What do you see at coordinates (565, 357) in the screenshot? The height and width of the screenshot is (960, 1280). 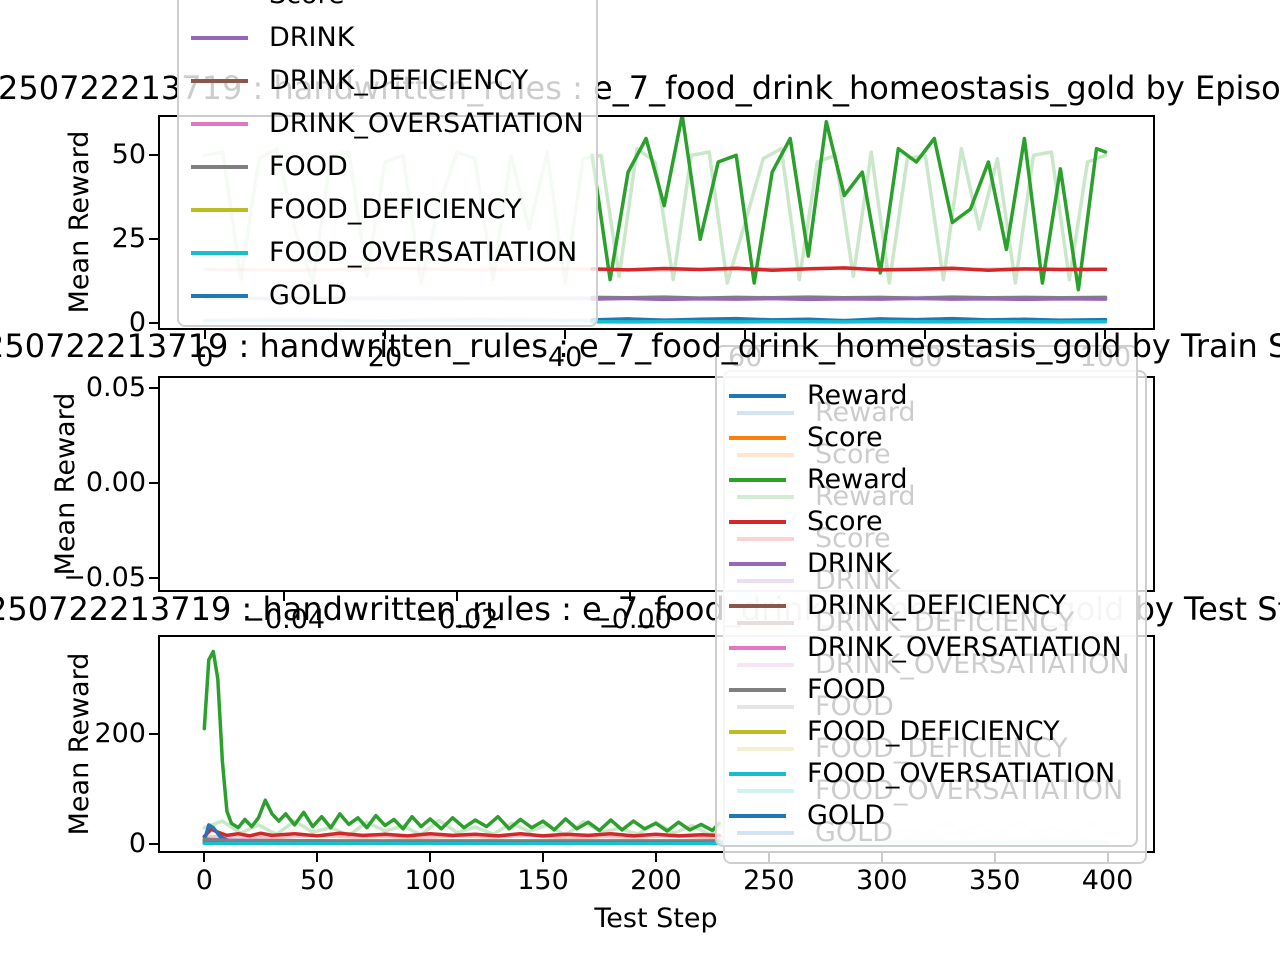 I see `x-tick-label: 40` at bounding box center [565, 357].